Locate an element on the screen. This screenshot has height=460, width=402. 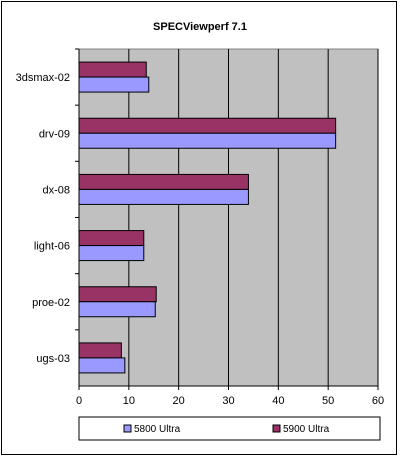
x-tick-label: 60 is located at coordinates (378, 401).